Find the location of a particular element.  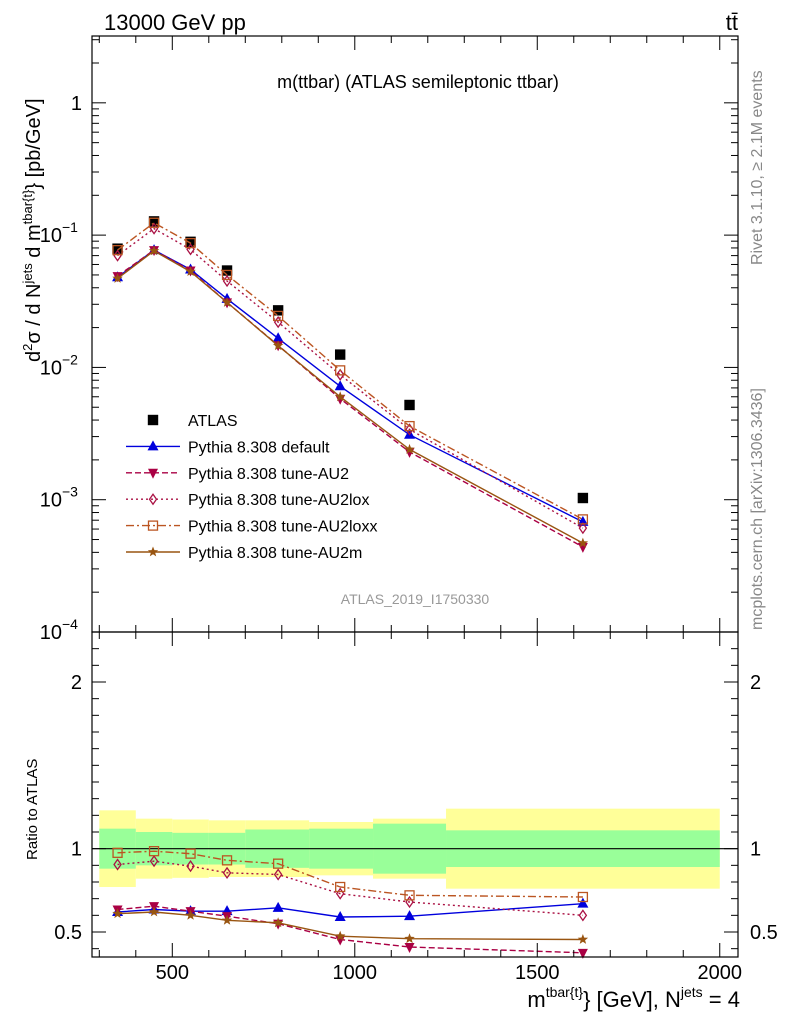

ratio-line-au2 is located at coordinates (350, 929).